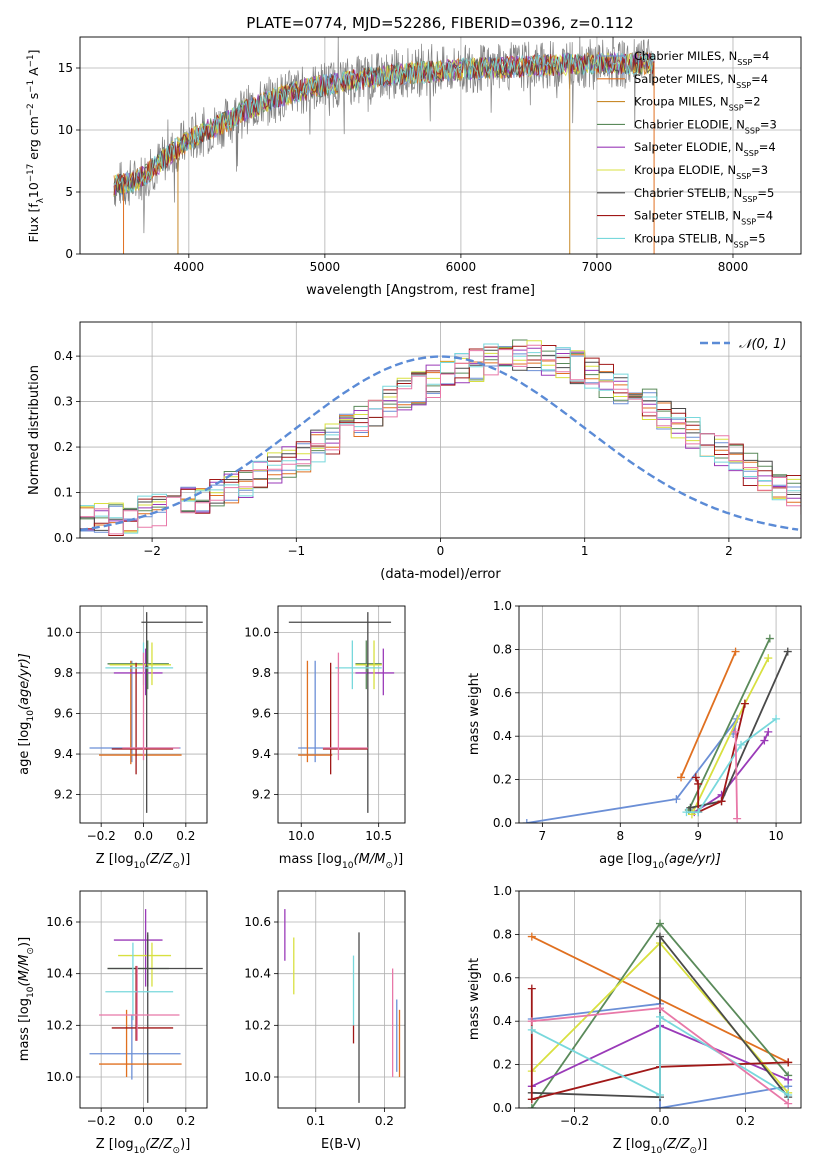 The width and height of the screenshot is (819, 1170). Describe the element at coordinates (261, 713) in the screenshot. I see `y-tick-label: 9.6` at that location.